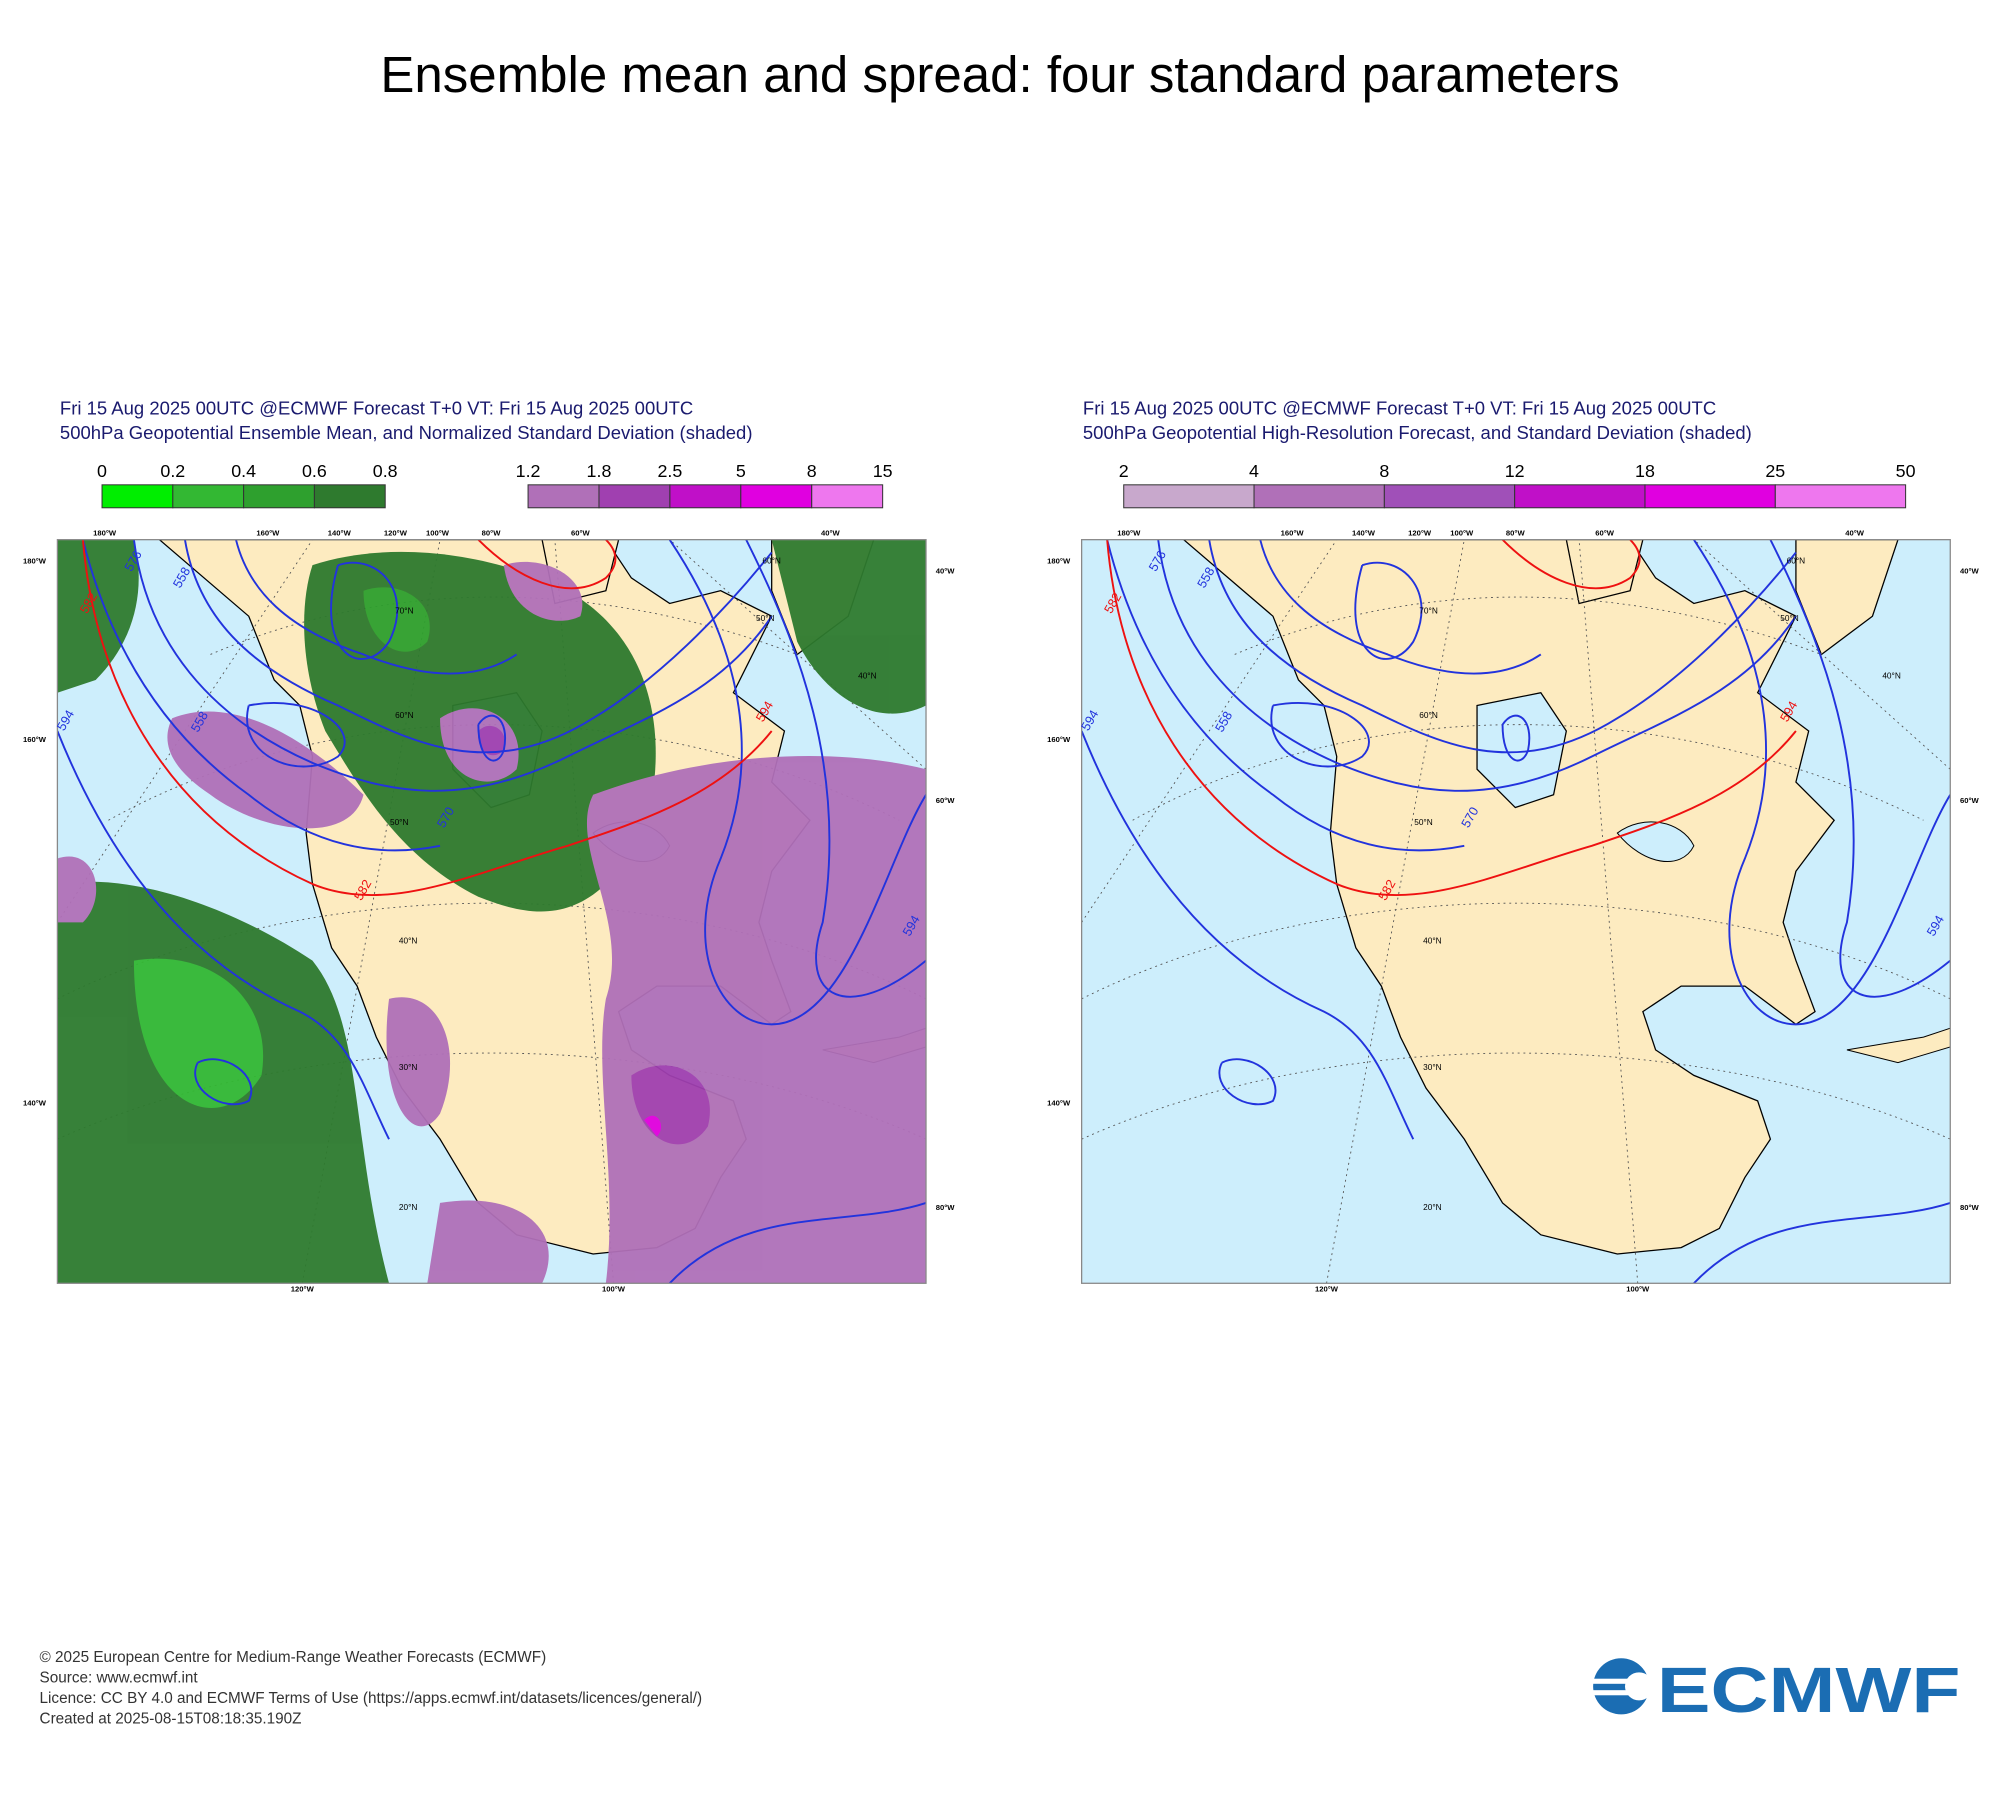 The image size is (2000, 1800). What do you see at coordinates (1515, 471) in the screenshot?
I see `colorbar-label: 12` at bounding box center [1515, 471].